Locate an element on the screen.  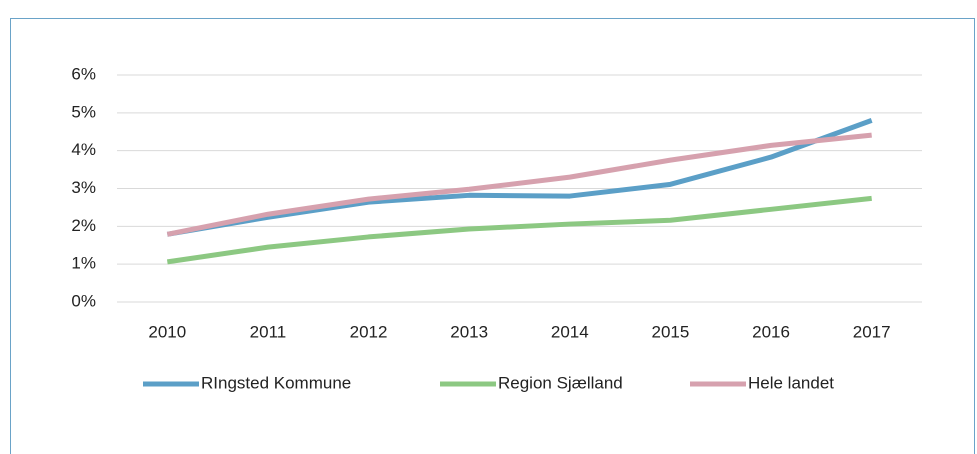
y-tick-label: 2% is located at coordinates (83, 225).